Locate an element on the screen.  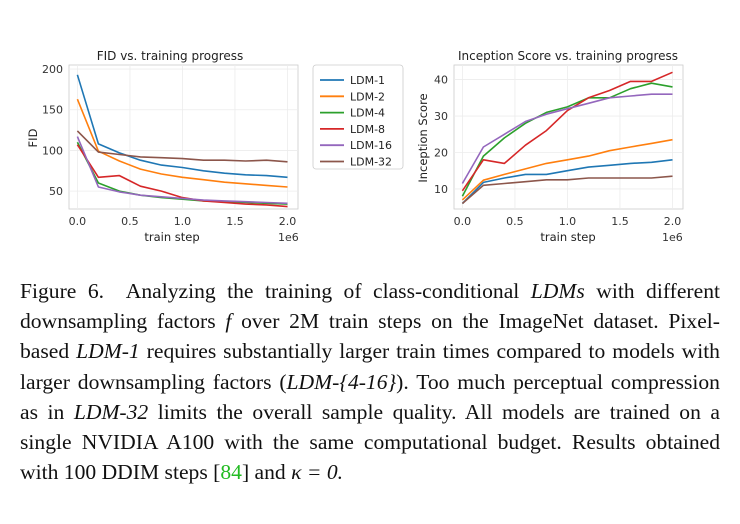
is-grid is located at coordinates (568, 137).